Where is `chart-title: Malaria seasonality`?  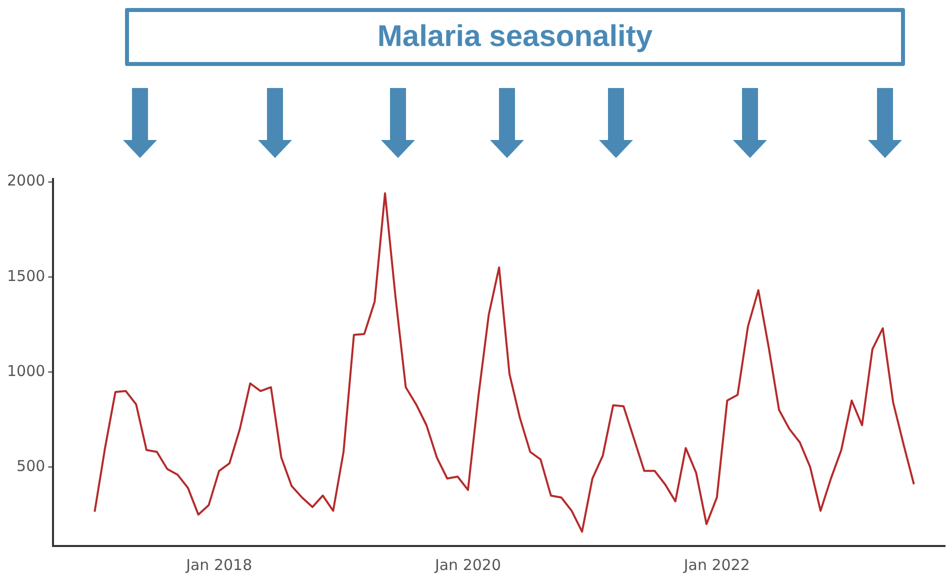 chart-title: Malaria seasonality is located at coordinates (515, 37).